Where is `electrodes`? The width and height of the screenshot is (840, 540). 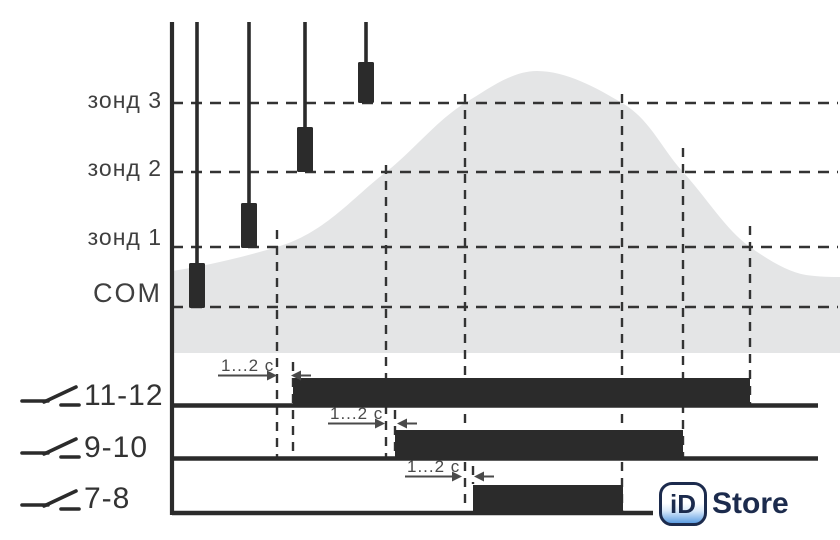
electrodes is located at coordinates (281, 185).